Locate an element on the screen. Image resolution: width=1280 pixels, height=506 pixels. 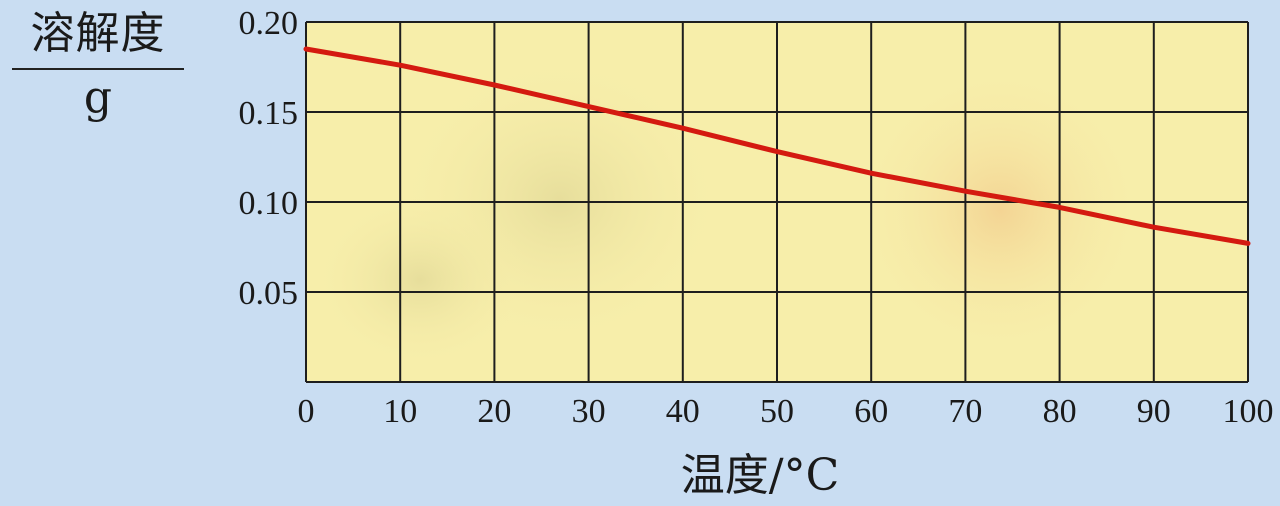
x-tick-label: 40 is located at coordinates (683, 411).